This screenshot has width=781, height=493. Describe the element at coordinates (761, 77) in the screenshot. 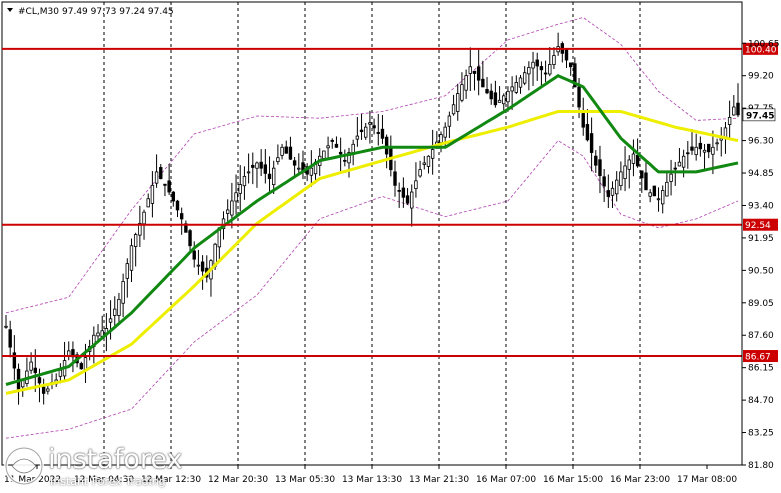

I see `y-tick-label: 99.20` at that location.